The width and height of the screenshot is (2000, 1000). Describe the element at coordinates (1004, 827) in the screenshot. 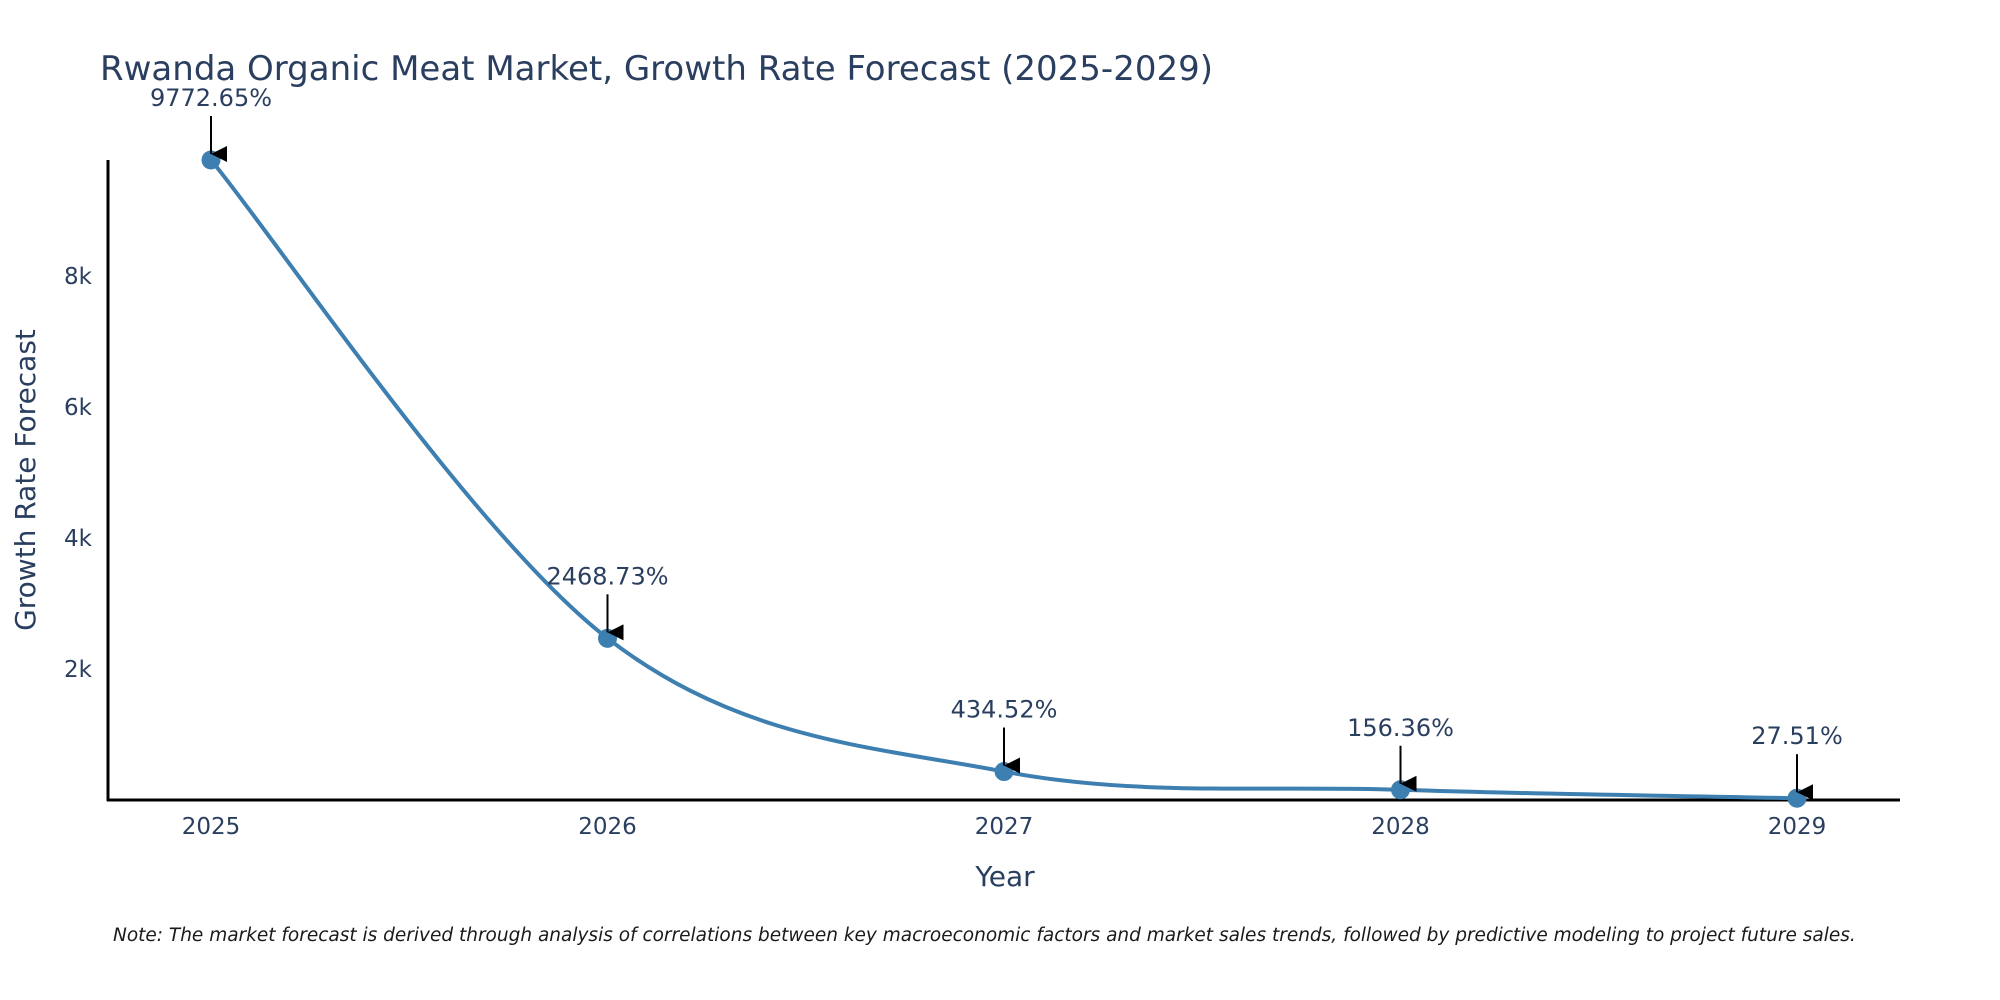

I see `x-tick-label: 2027` at that location.